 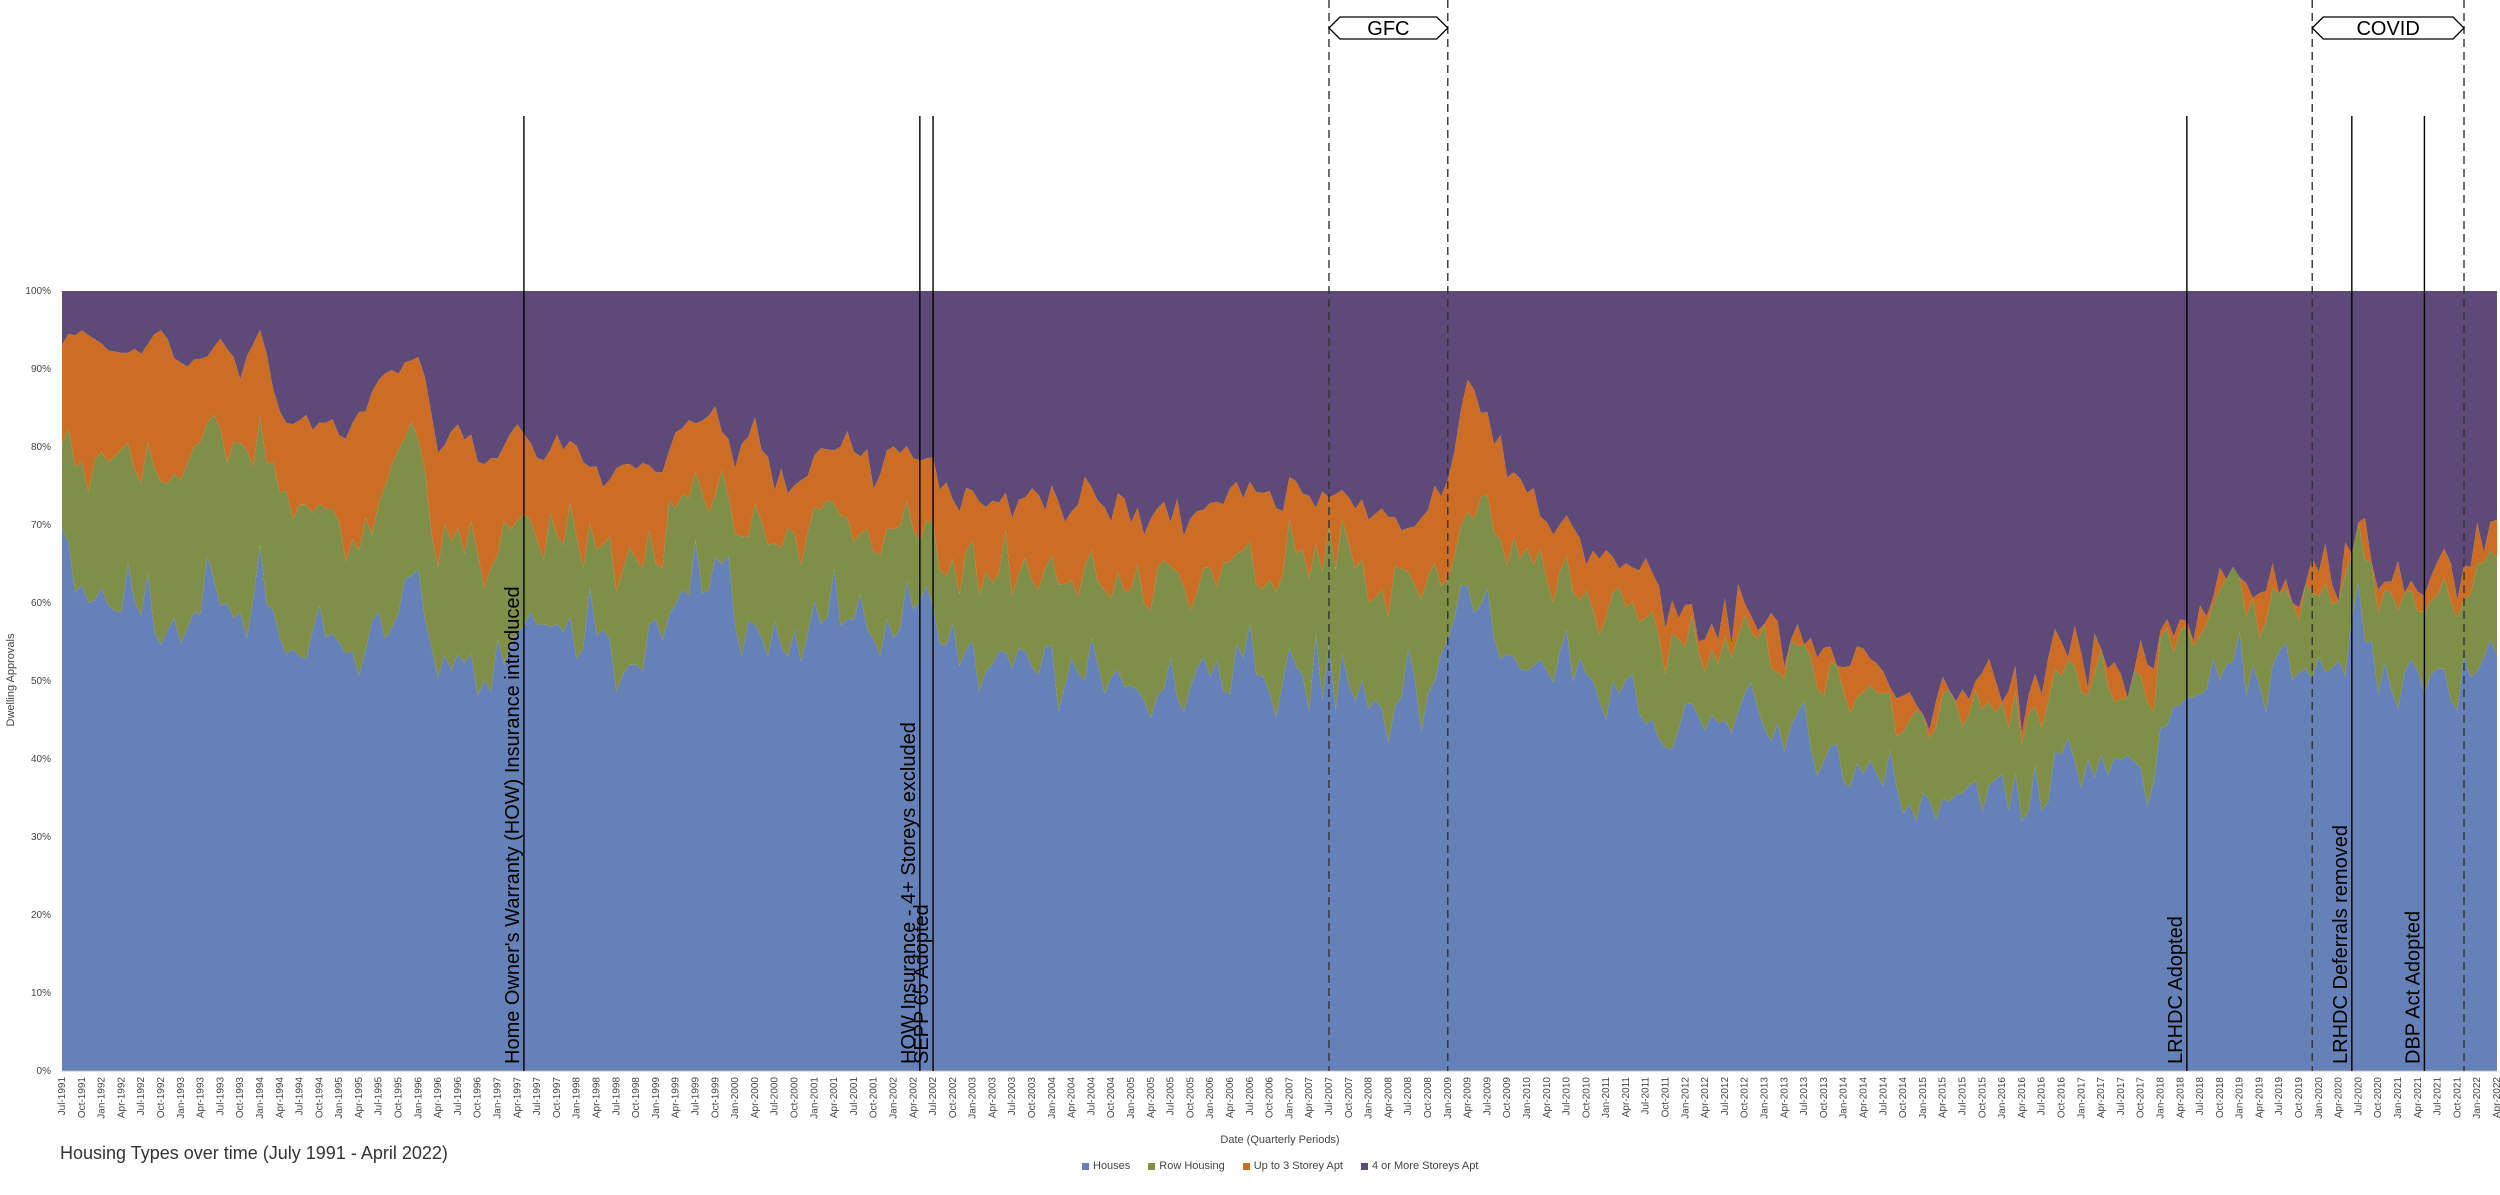 What do you see at coordinates (1606, 1097) in the screenshot?
I see `x-tick-label: Jan-2011` at bounding box center [1606, 1097].